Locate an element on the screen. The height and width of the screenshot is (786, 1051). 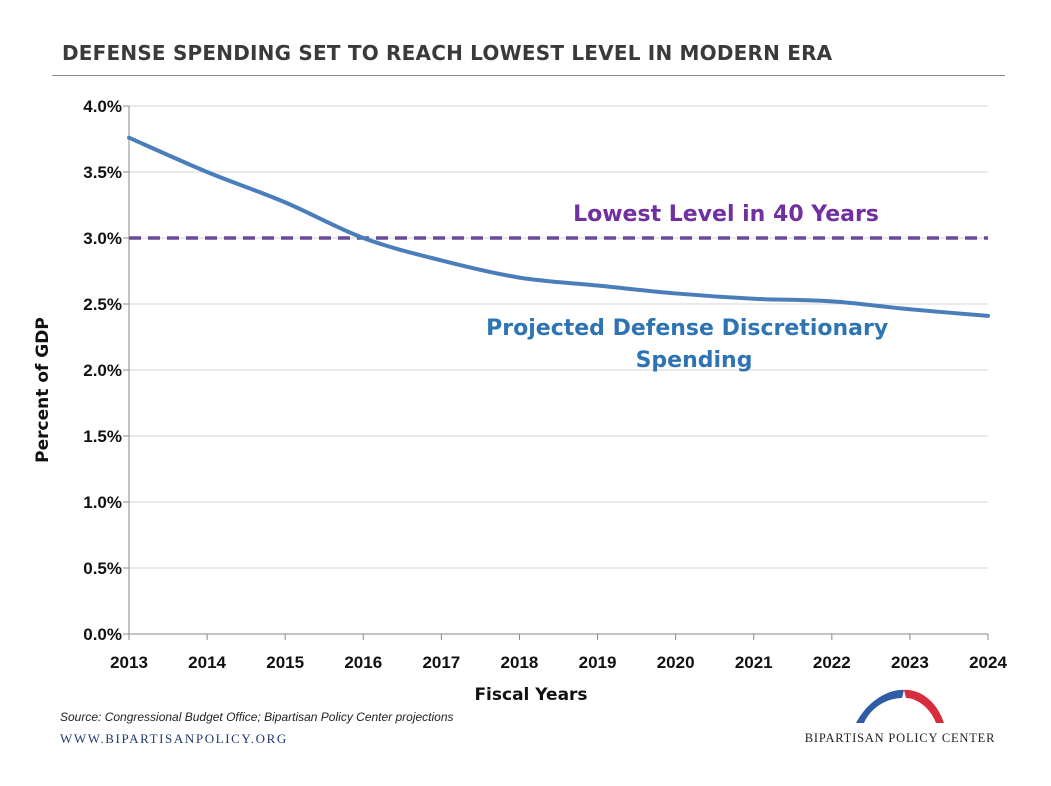
bpc-logo is located at coordinates (900, 706).